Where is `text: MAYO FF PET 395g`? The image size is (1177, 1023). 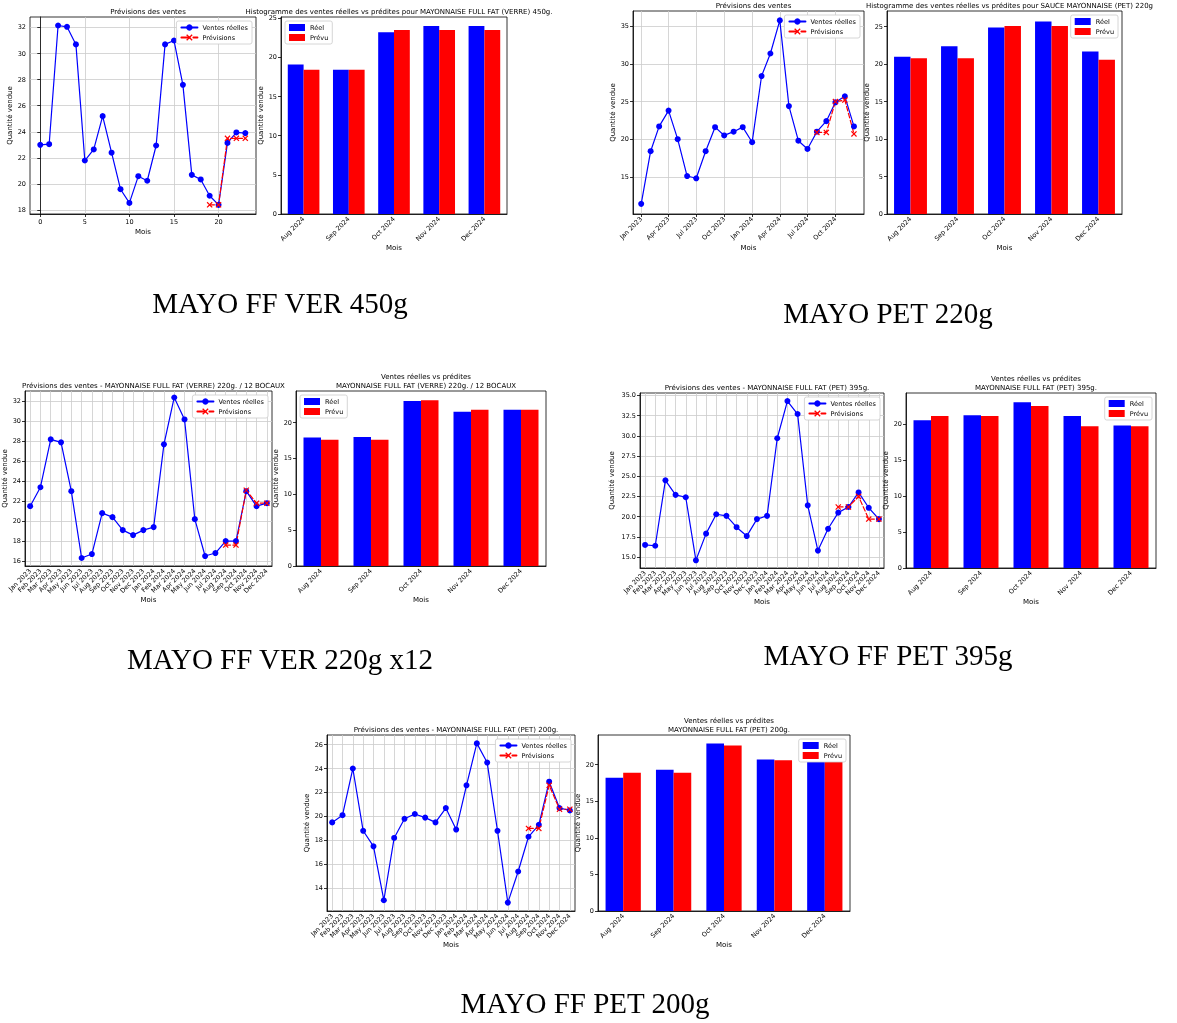
text: MAYO FF PET 395g is located at coordinates (888, 655).